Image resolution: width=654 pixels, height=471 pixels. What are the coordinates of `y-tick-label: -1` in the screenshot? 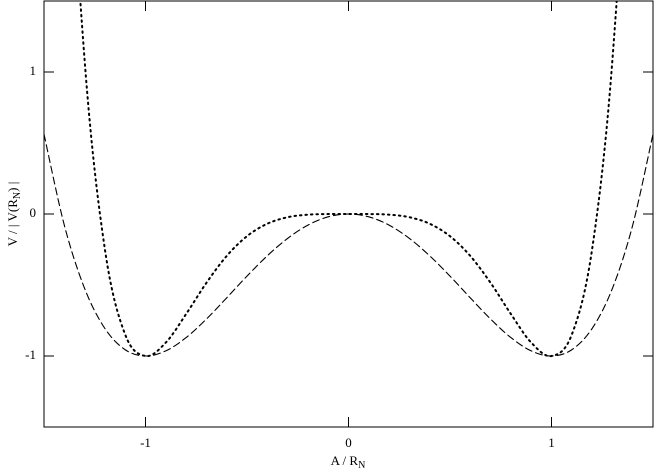 It's located at (30, 354).